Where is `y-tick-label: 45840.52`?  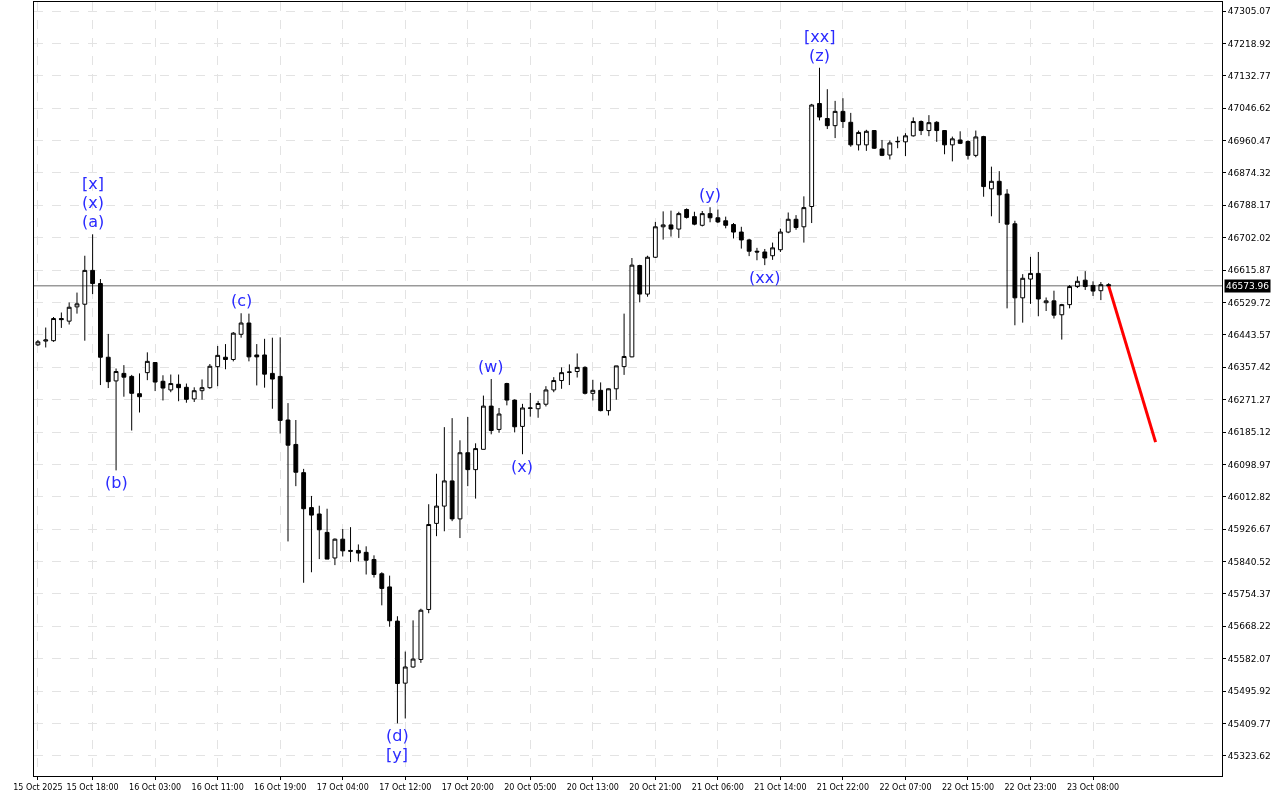
y-tick-label: 45840.52 is located at coordinates (1249, 561).